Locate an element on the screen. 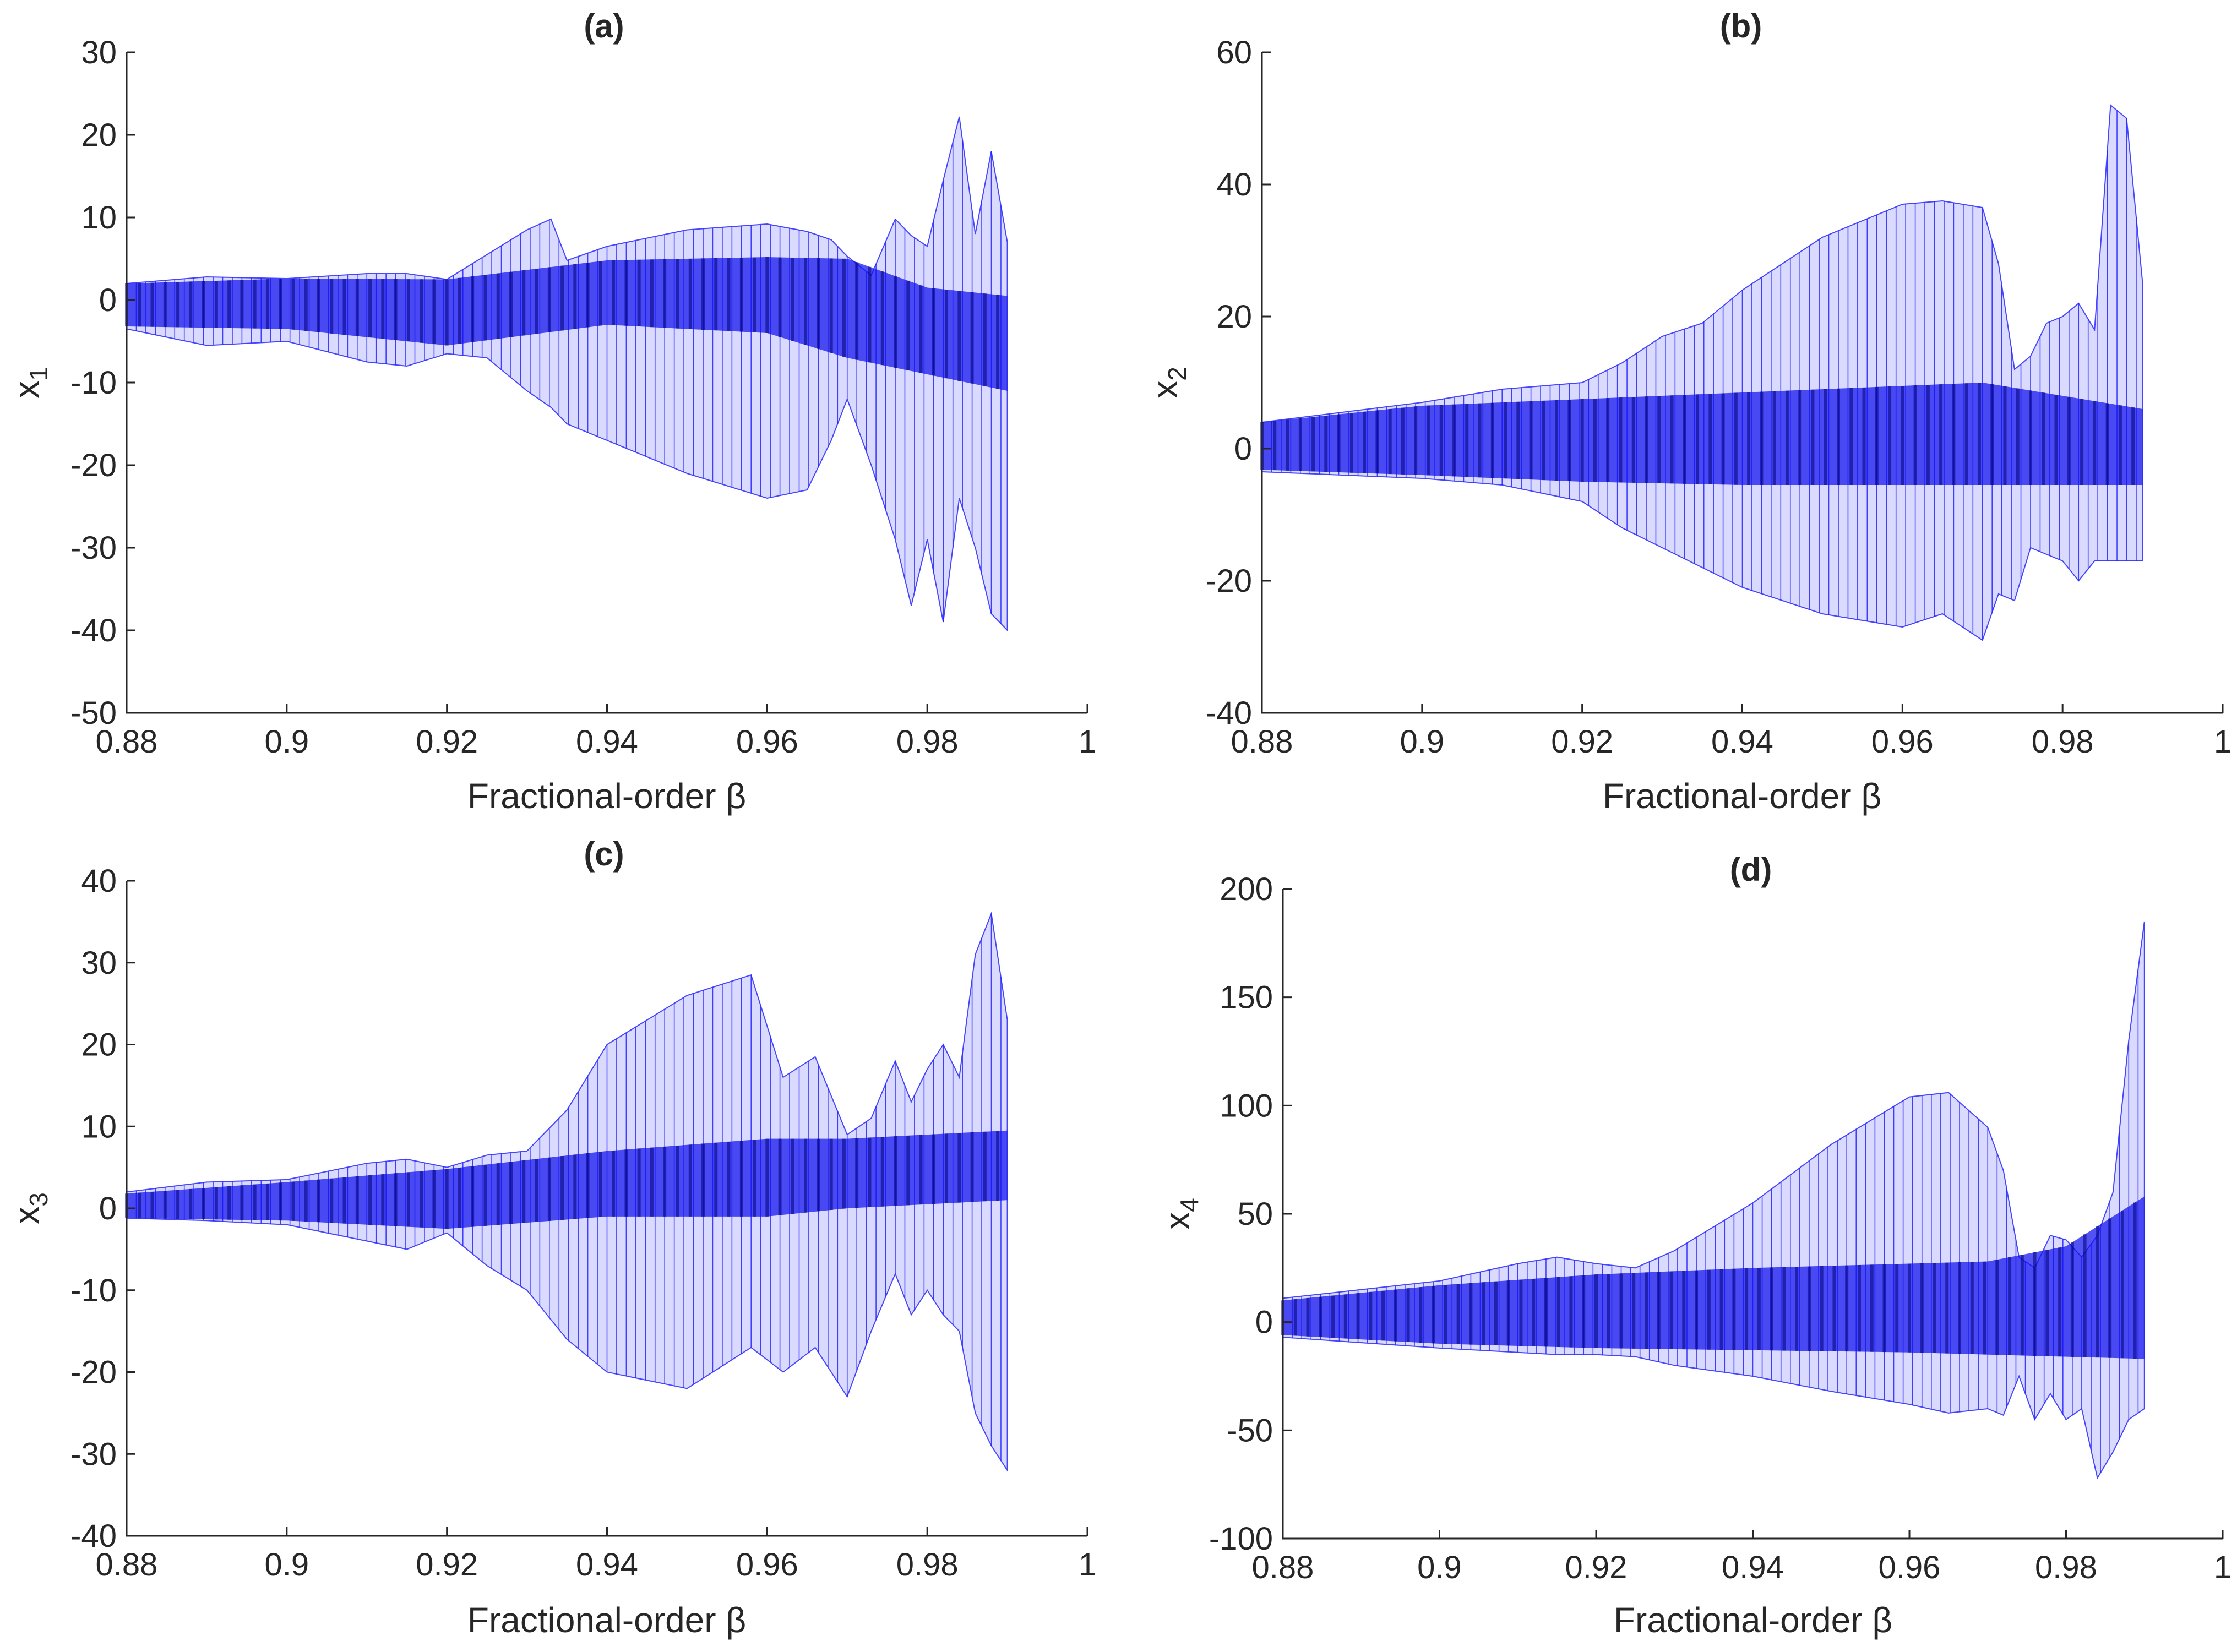 The image size is (2237, 1652). panel-b-band-stripes is located at coordinates (1697, 434).